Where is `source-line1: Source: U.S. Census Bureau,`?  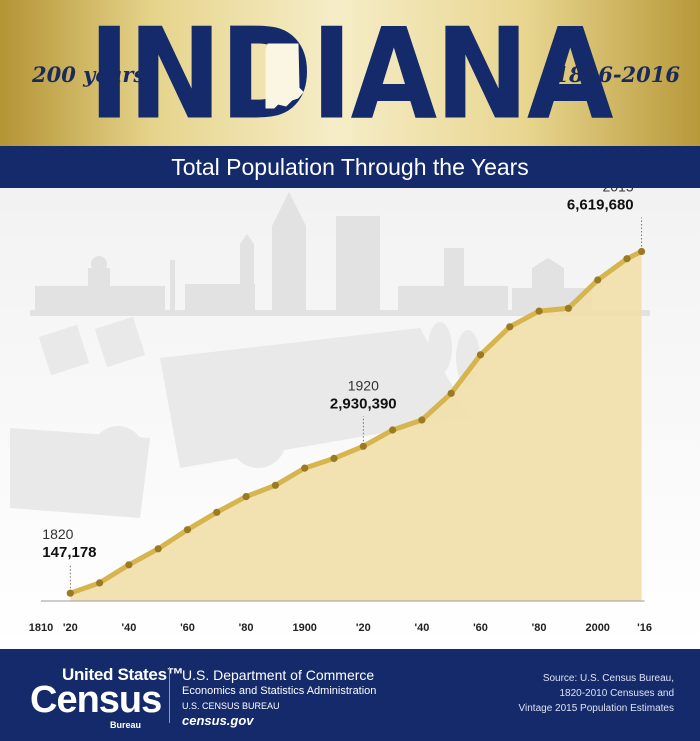 source-line1: Source: U.S. Census Bureau, is located at coordinates (608, 678).